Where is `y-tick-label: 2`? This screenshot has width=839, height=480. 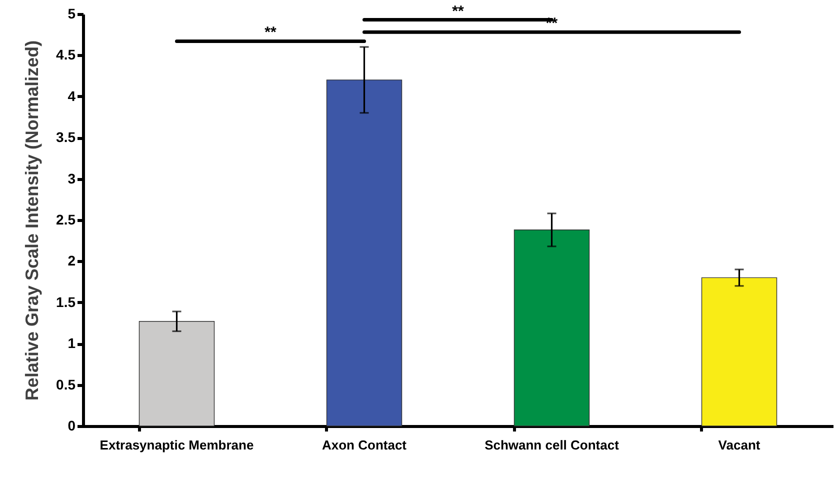
y-tick-label: 2 is located at coordinates (72, 260).